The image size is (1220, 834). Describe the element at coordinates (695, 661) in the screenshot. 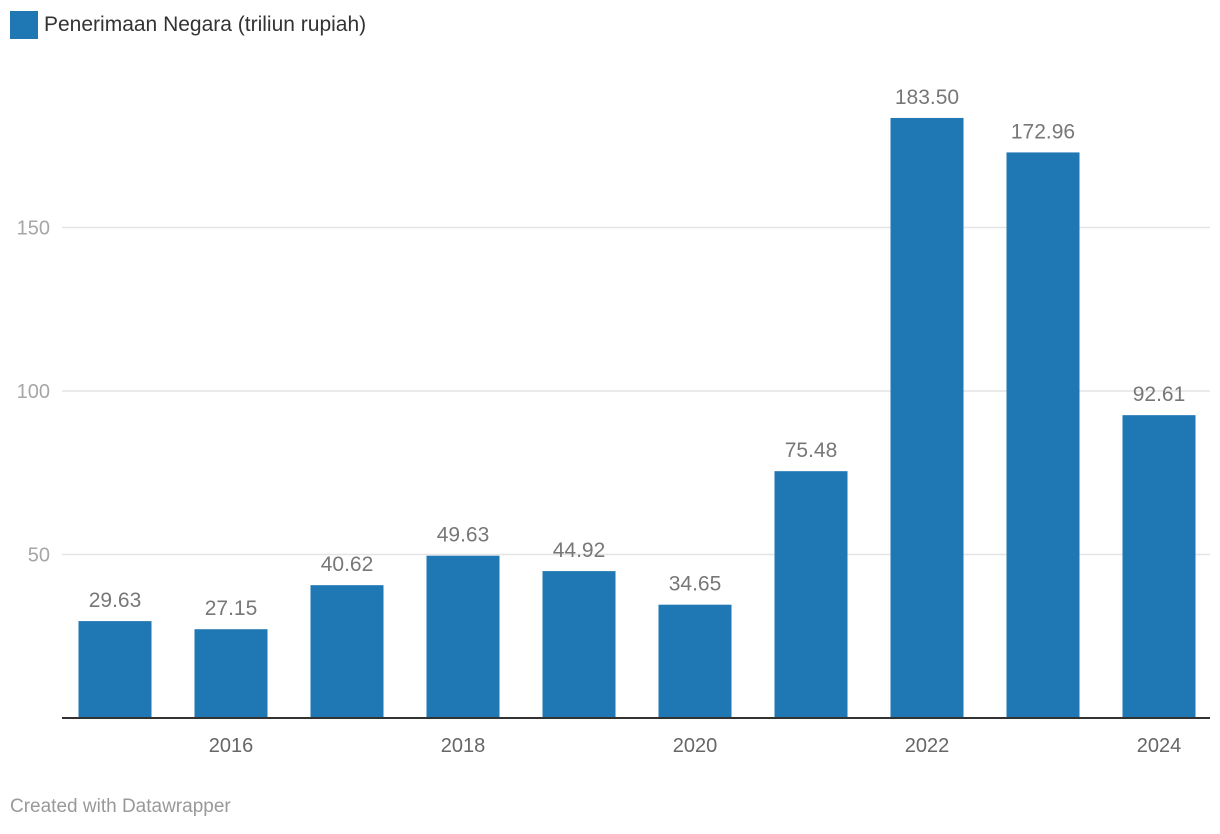

I see `bar-2020` at that location.